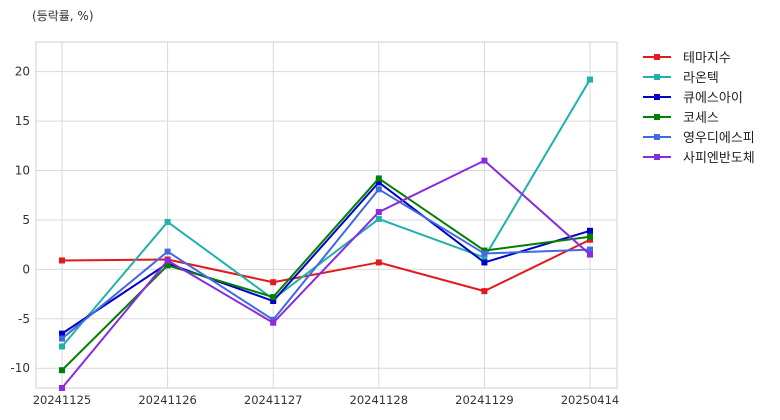 This screenshot has width=780, height=420. Describe the element at coordinates (719, 138) in the screenshot. I see `legend-label: 영우디에스피` at that location.